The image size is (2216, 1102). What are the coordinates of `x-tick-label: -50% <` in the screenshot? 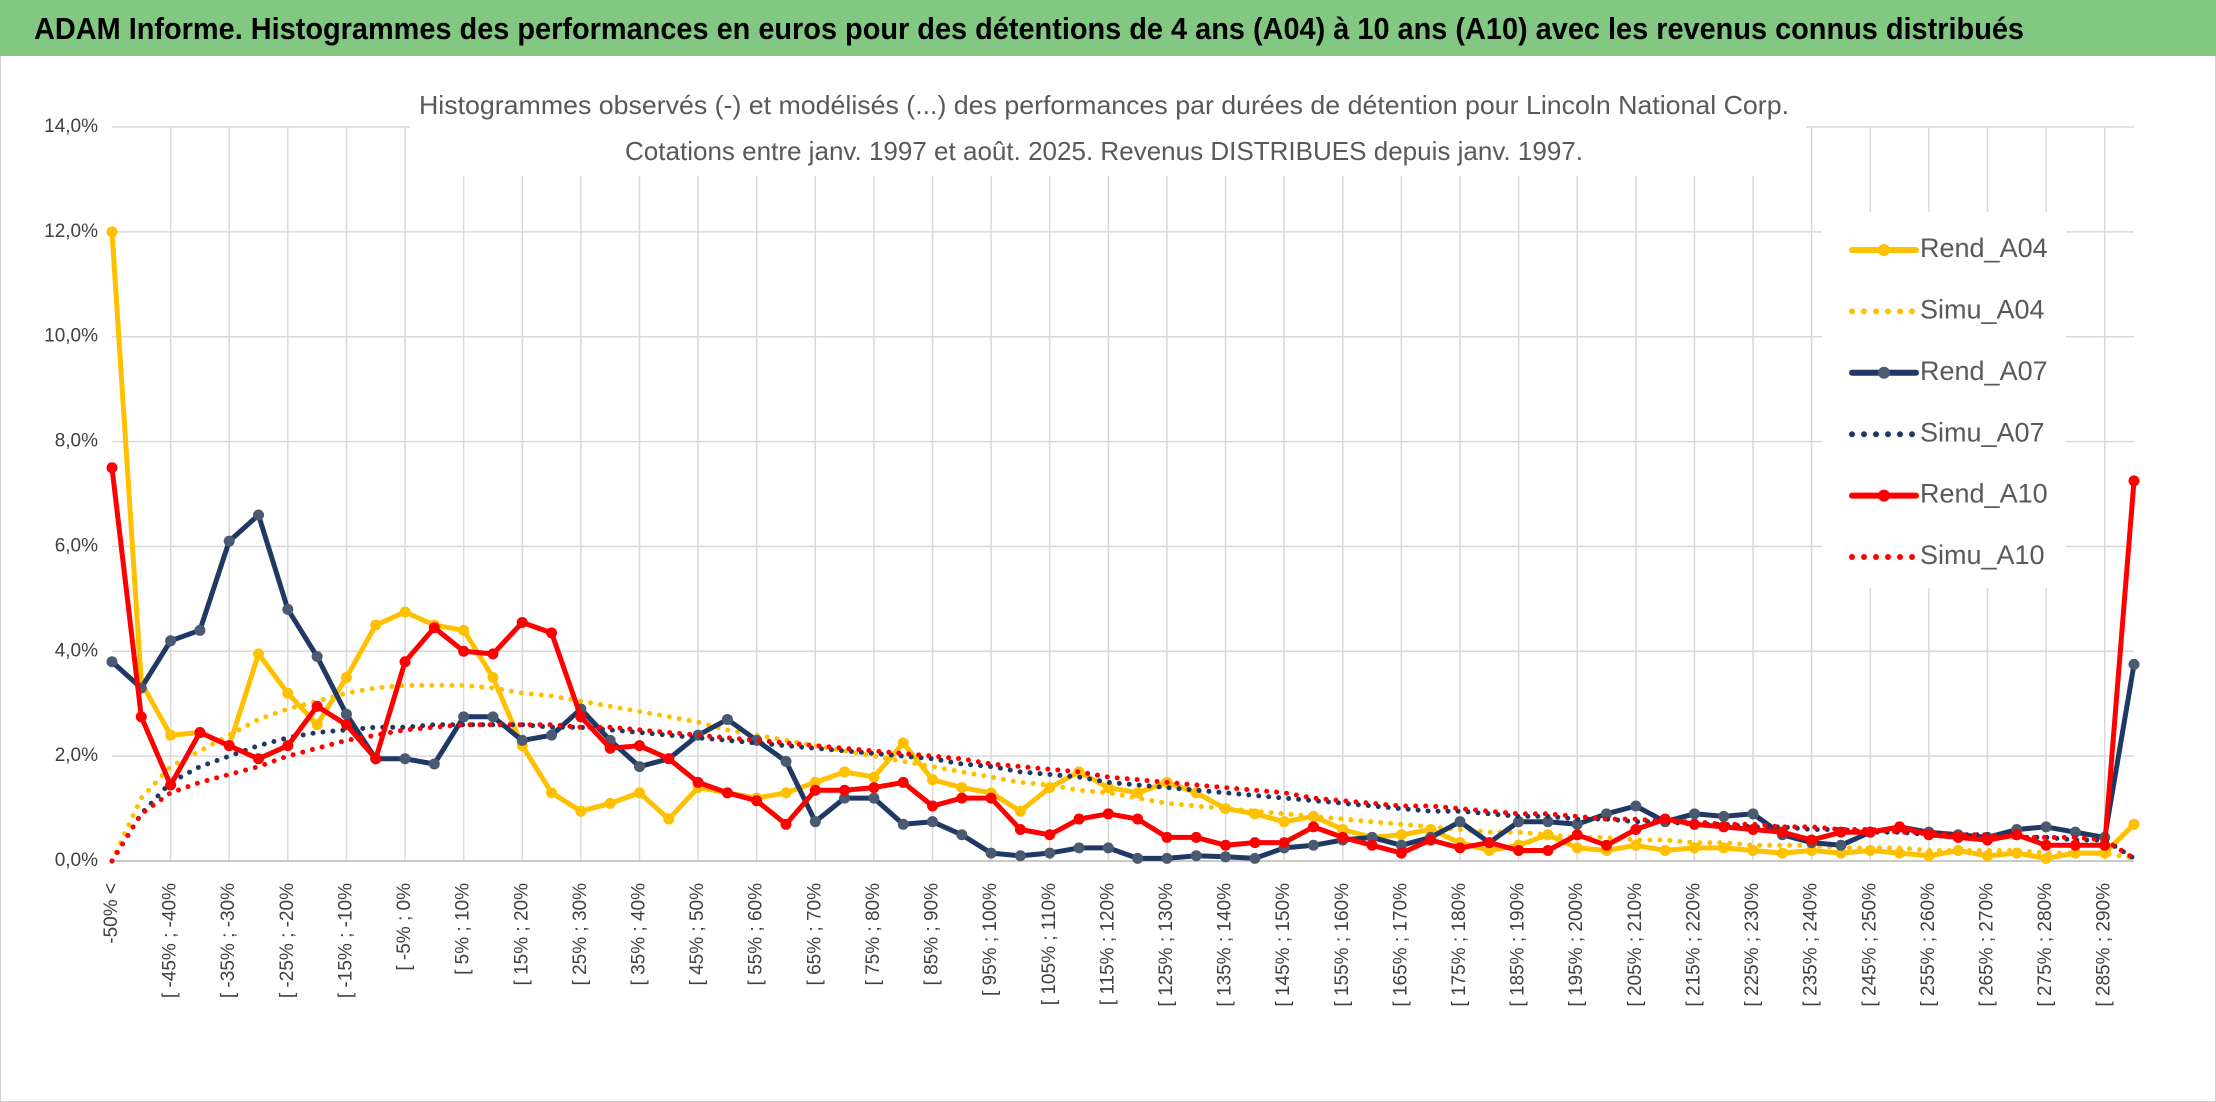 It's located at (111, 913).